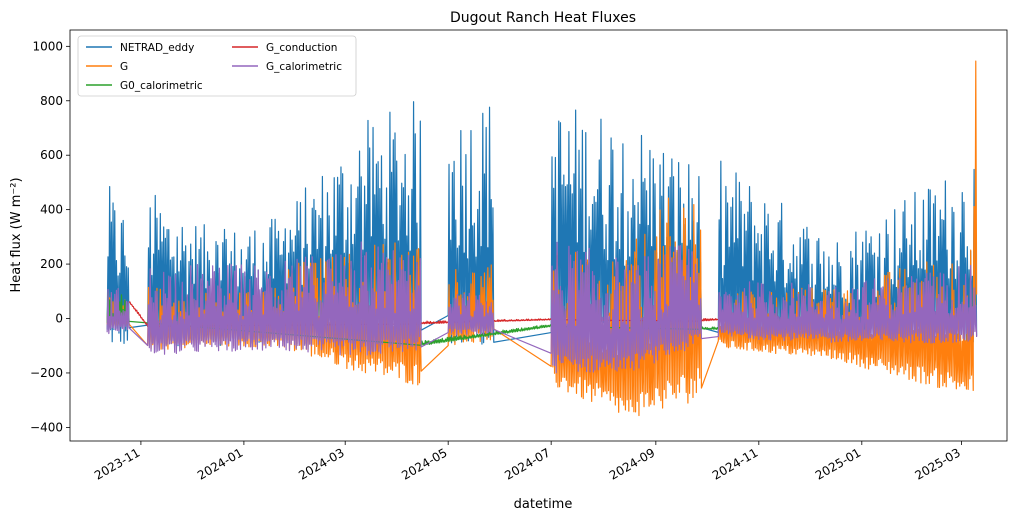  What do you see at coordinates (543, 18) in the screenshot?
I see `chart-title: Dugout Ranch Heat Fluxes` at bounding box center [543, 18].